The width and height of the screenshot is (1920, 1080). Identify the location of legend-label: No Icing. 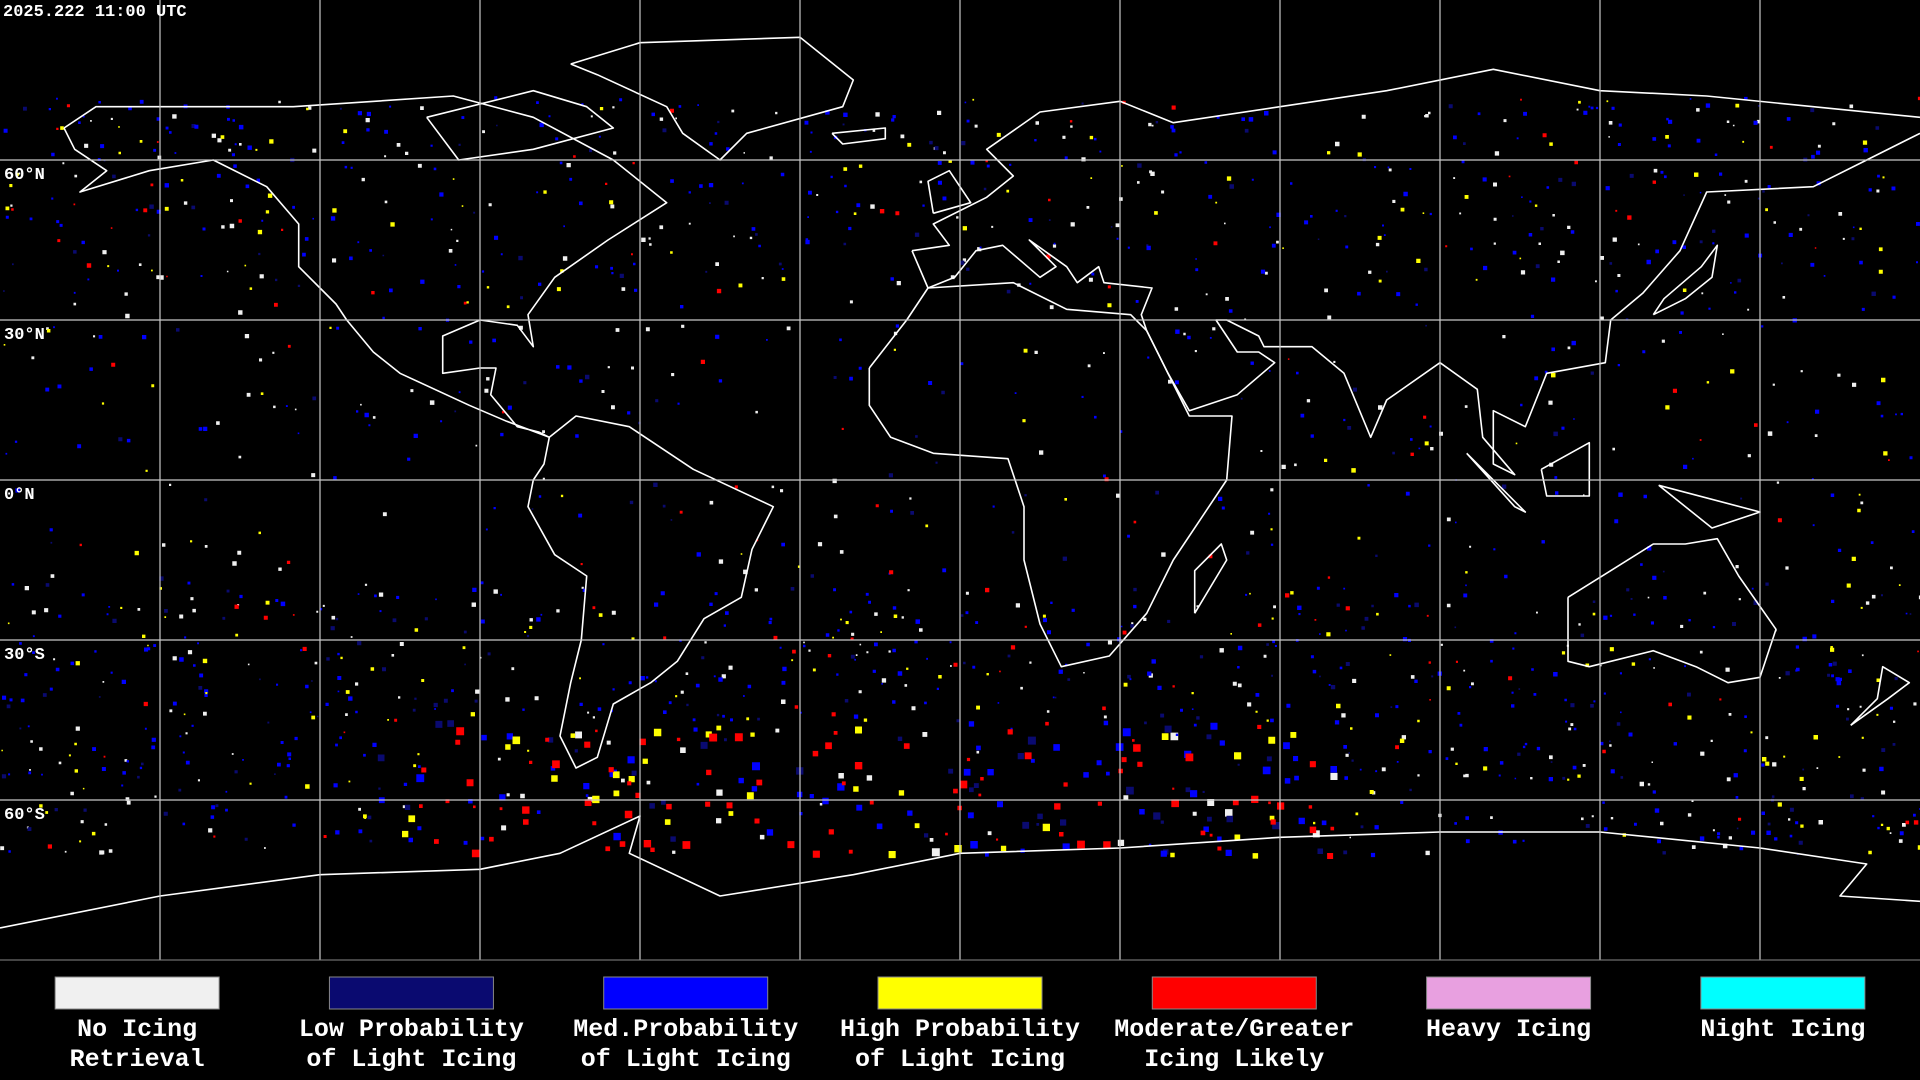
(137, 1029).